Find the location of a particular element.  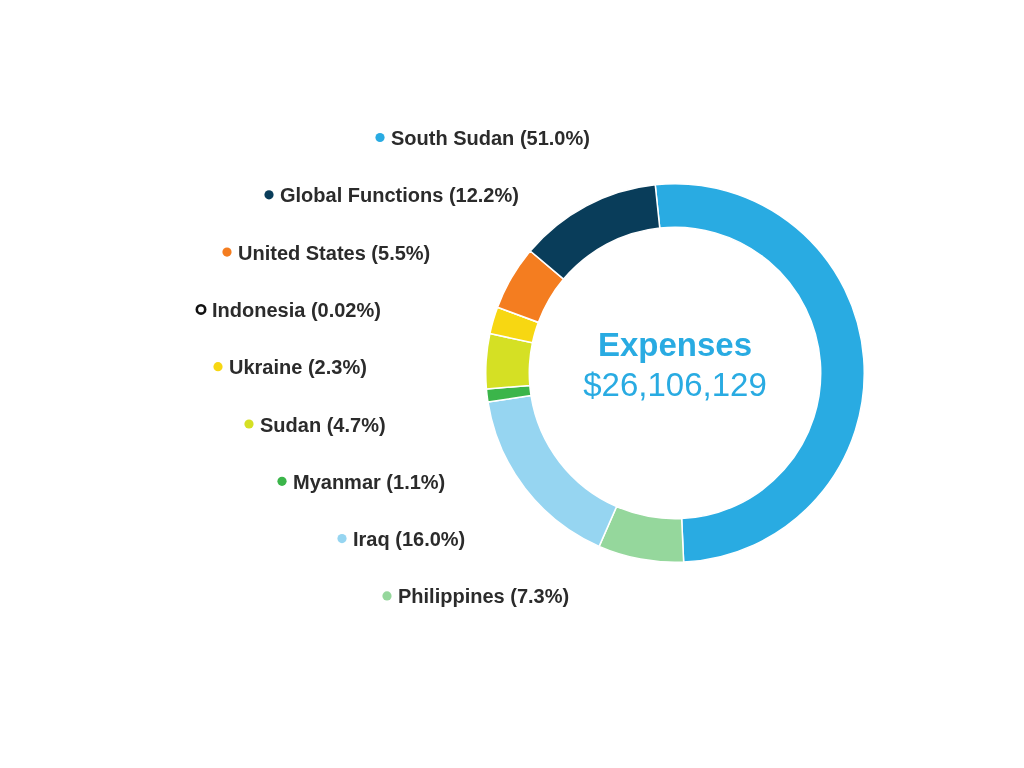

legend-label: Ukraine (2.3%) is located at coordinates (298, 367).